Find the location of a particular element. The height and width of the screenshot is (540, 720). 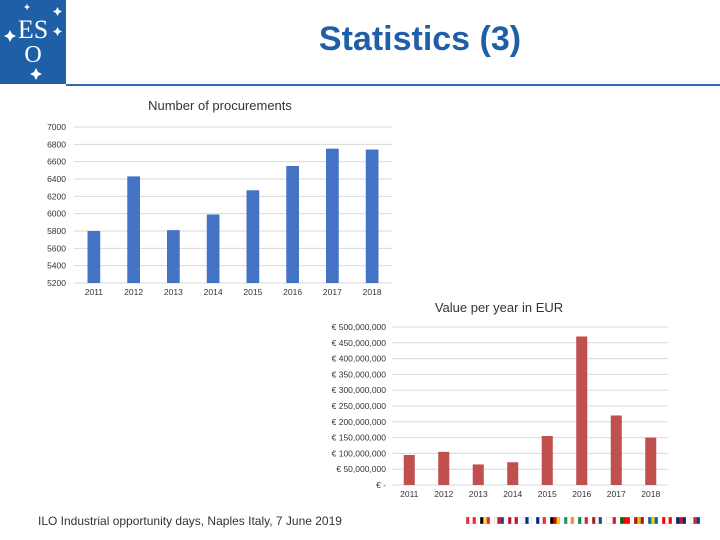

procurements-ytick-label: 5800 is located at coordinates (56, 231).